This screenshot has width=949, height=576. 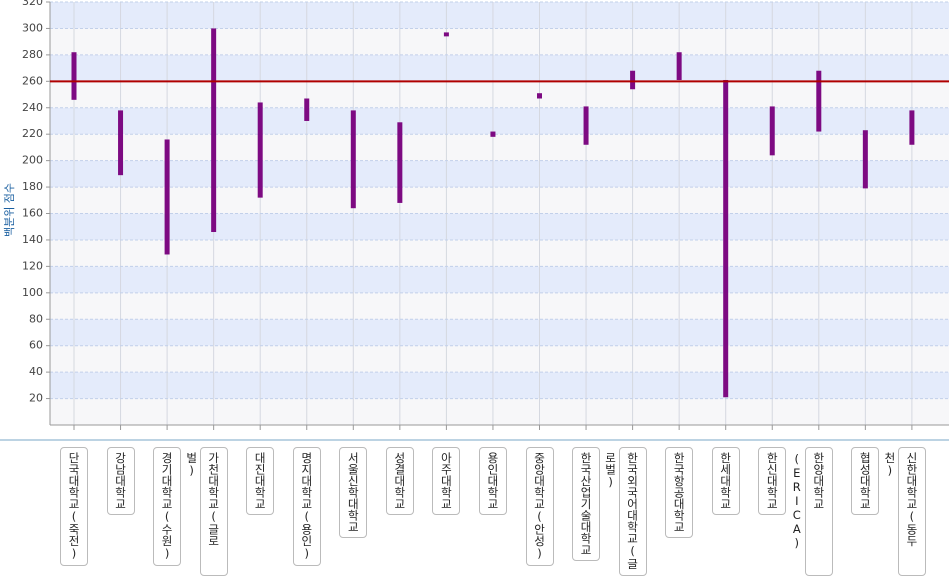 I want to click on y-tick-label: 120, so click(x=32, y=265).